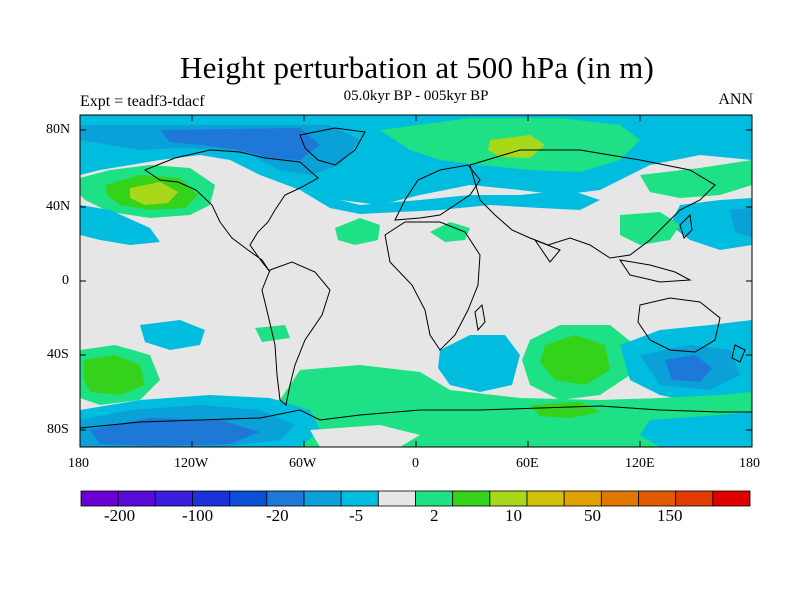 Image resolution: width=800 pixels, height=600 pixels. What do you see at coordinates (175, 432) in the screenshot?
I see `contour-southern-ocean-darkblue` at bounding box center [175, 432].